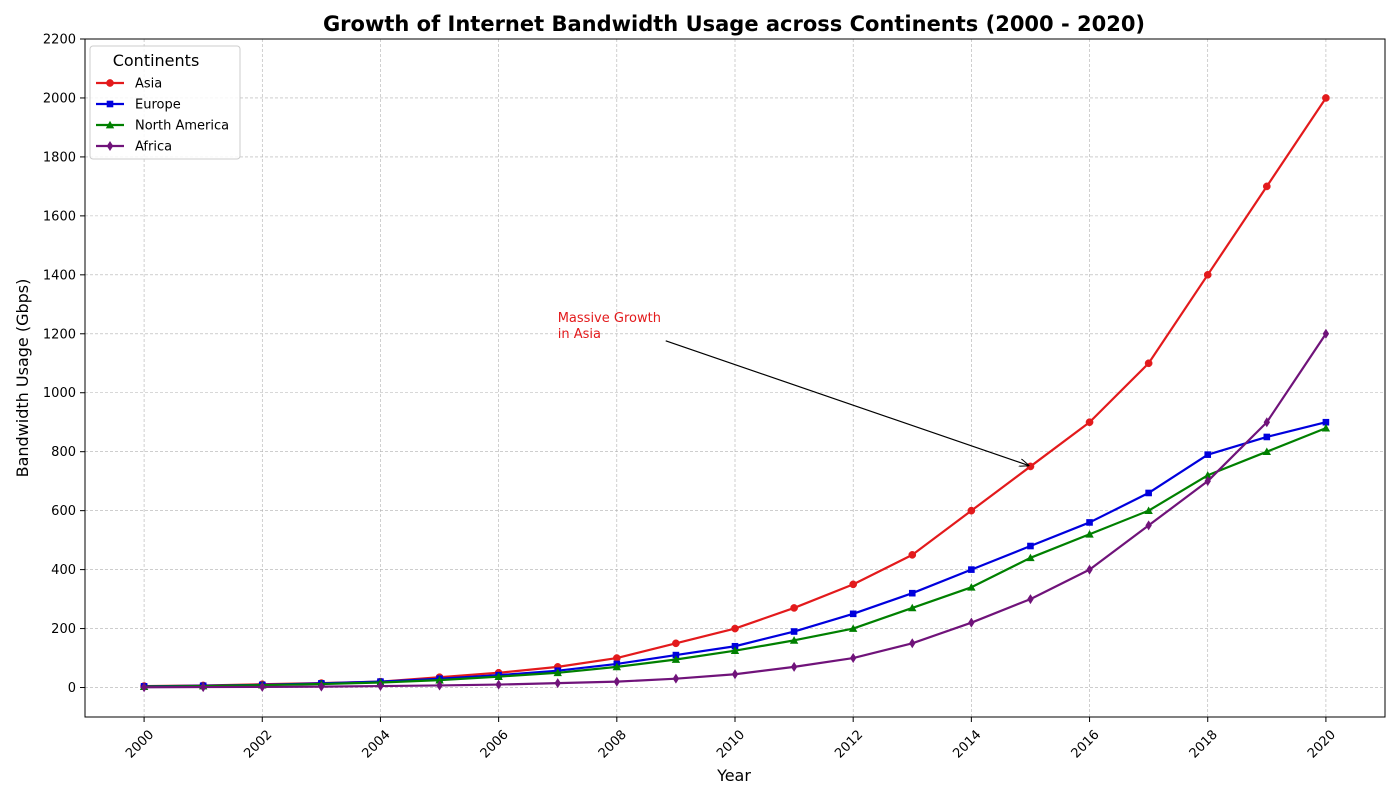 The image size is (1400, 800). Describe the element at coordinates (158, 105) in the screenshot. I see `legend-label: Europe` at that location.